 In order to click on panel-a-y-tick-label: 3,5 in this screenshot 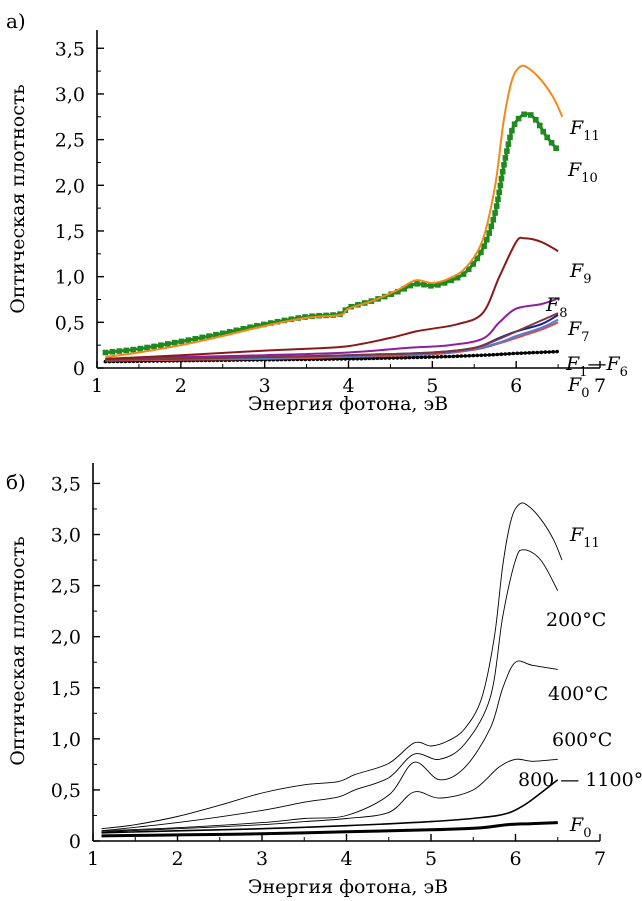, I will do `click(70, 49)`.